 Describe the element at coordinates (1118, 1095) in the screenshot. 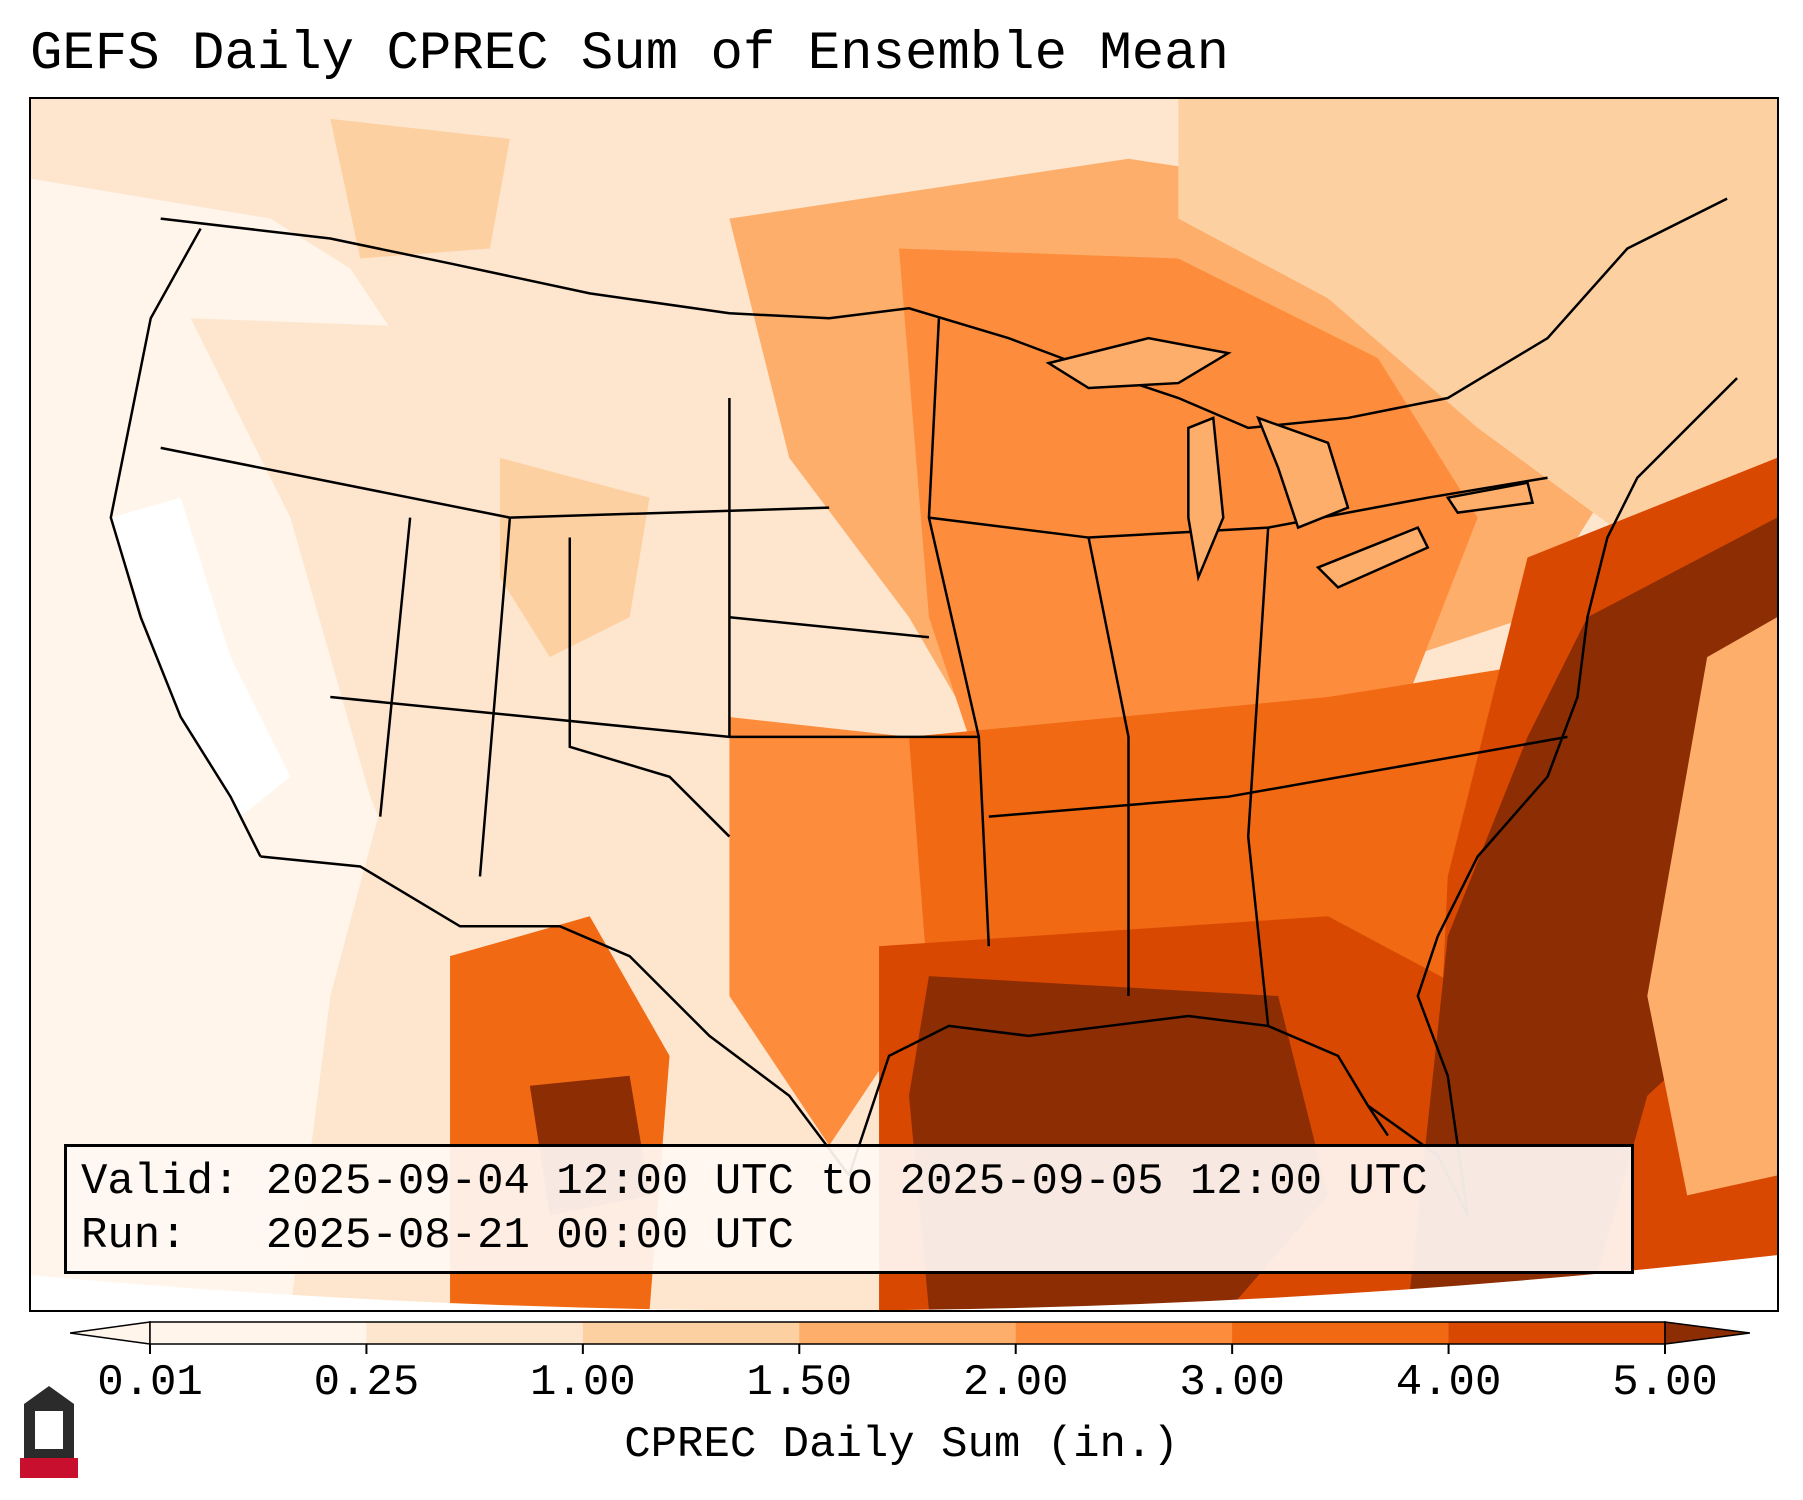

I see `gulf-coast` at that location.